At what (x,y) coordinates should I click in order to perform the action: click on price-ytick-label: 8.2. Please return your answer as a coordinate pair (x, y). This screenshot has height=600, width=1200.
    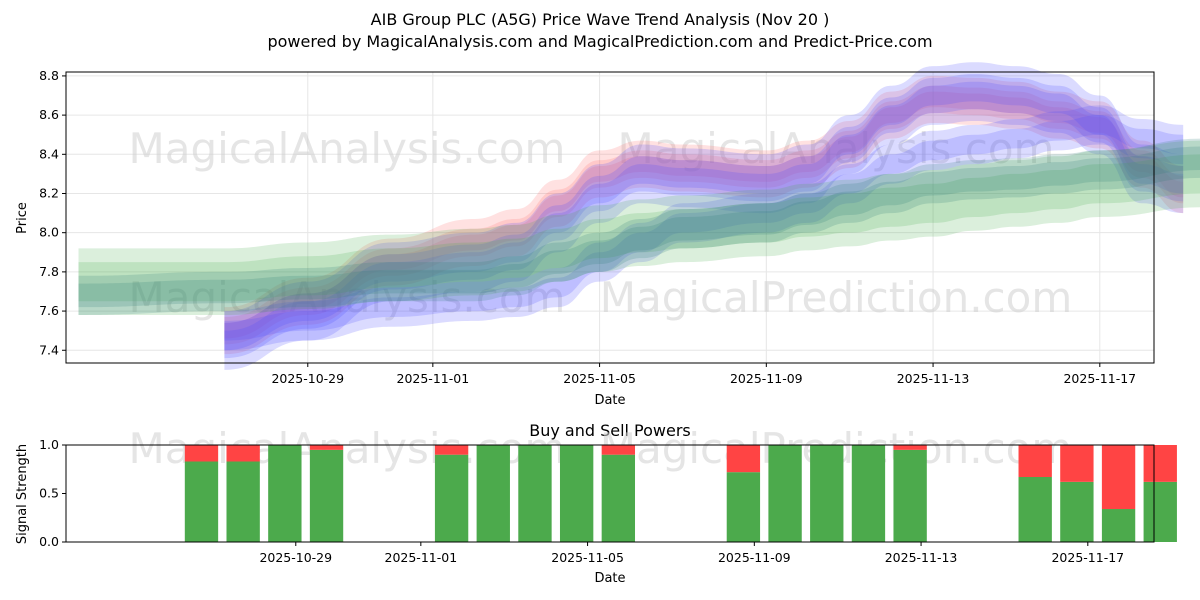
    Looking at the image, I should click on (49, 192).